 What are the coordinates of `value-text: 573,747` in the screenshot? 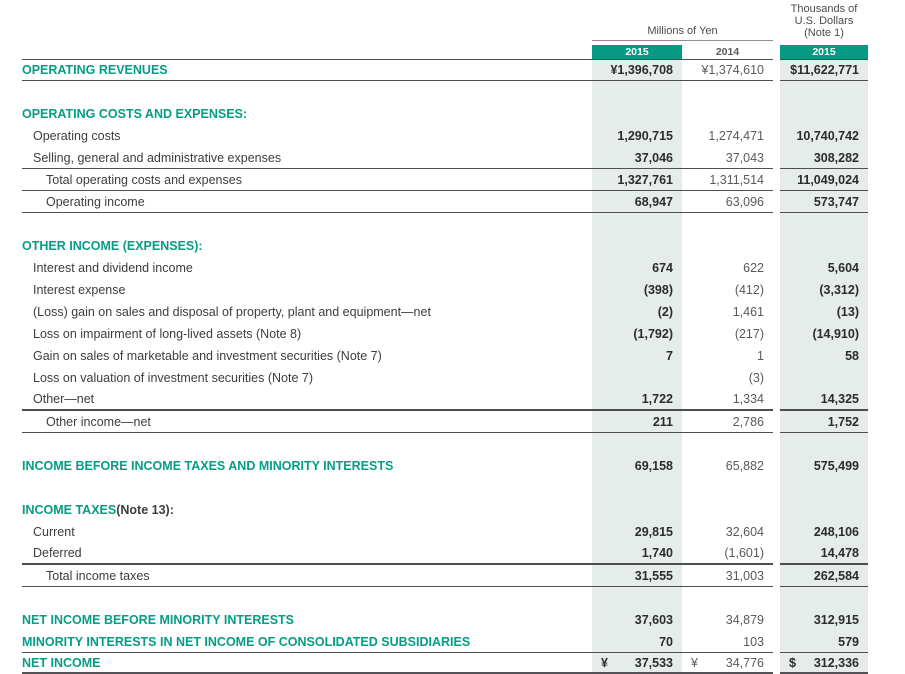 It's located at (836, 201).